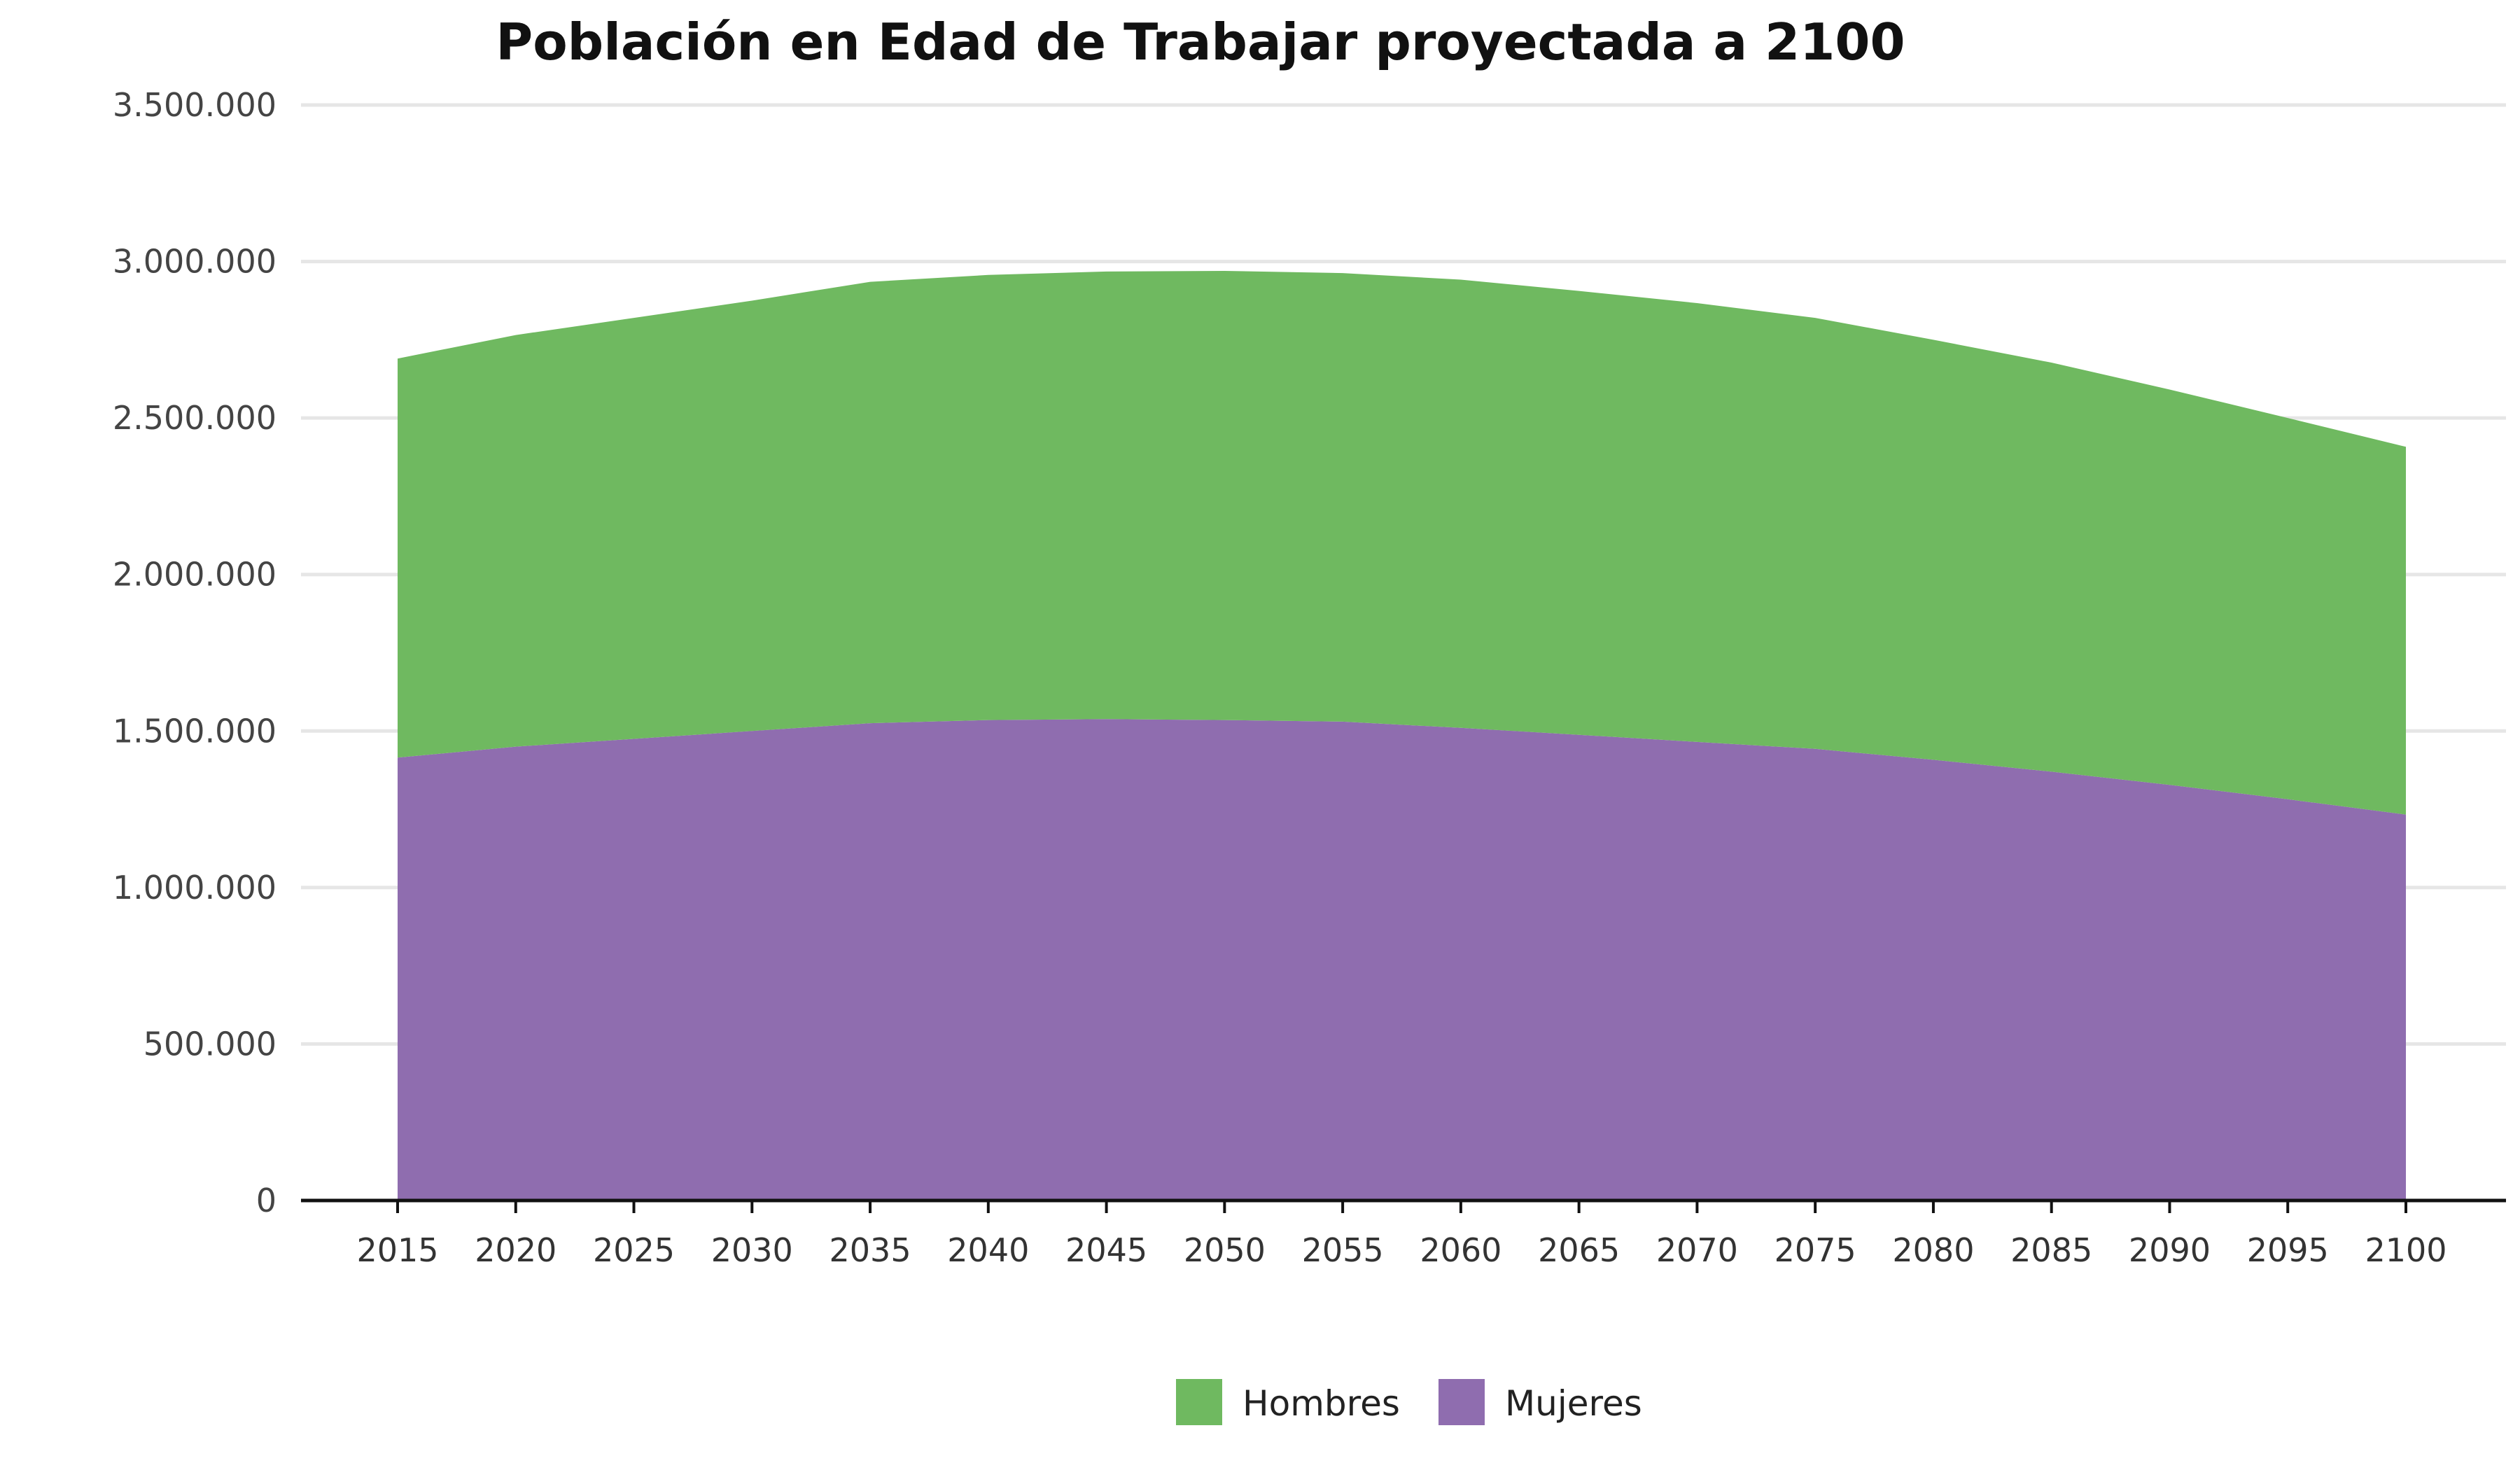  What do you see at coordinates (1321, 1403) in the screenshot?
I see `legend-label-hombres: Hombres` at bounding box center [1321, 1403].